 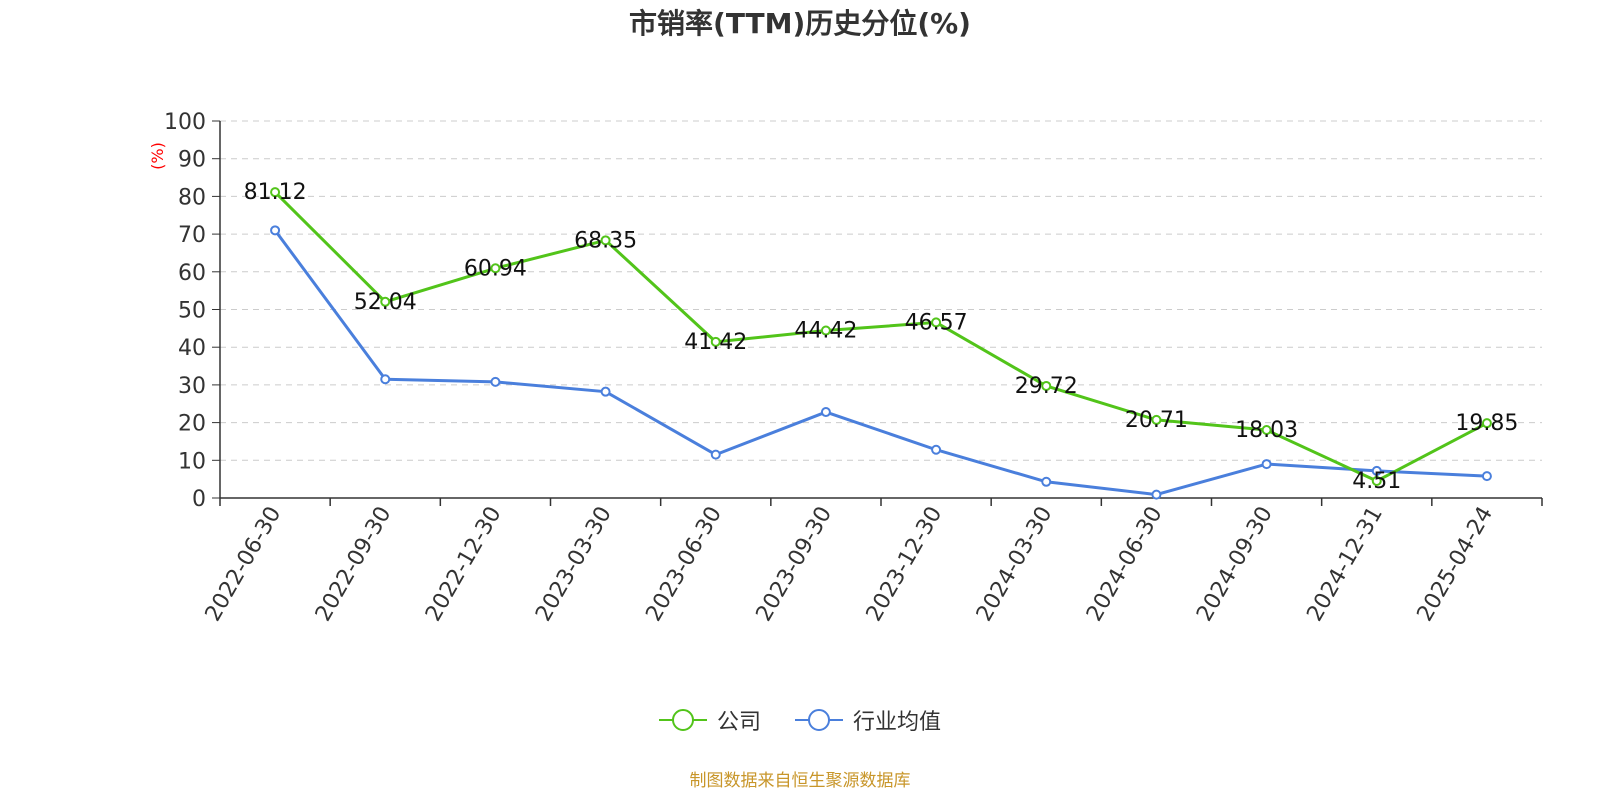 What do you see at coordinates (800, 781) in the screenshot?
I see `data-source-note: 制图数据来自恒生聚源数据库` at bounding box center [800, 781].